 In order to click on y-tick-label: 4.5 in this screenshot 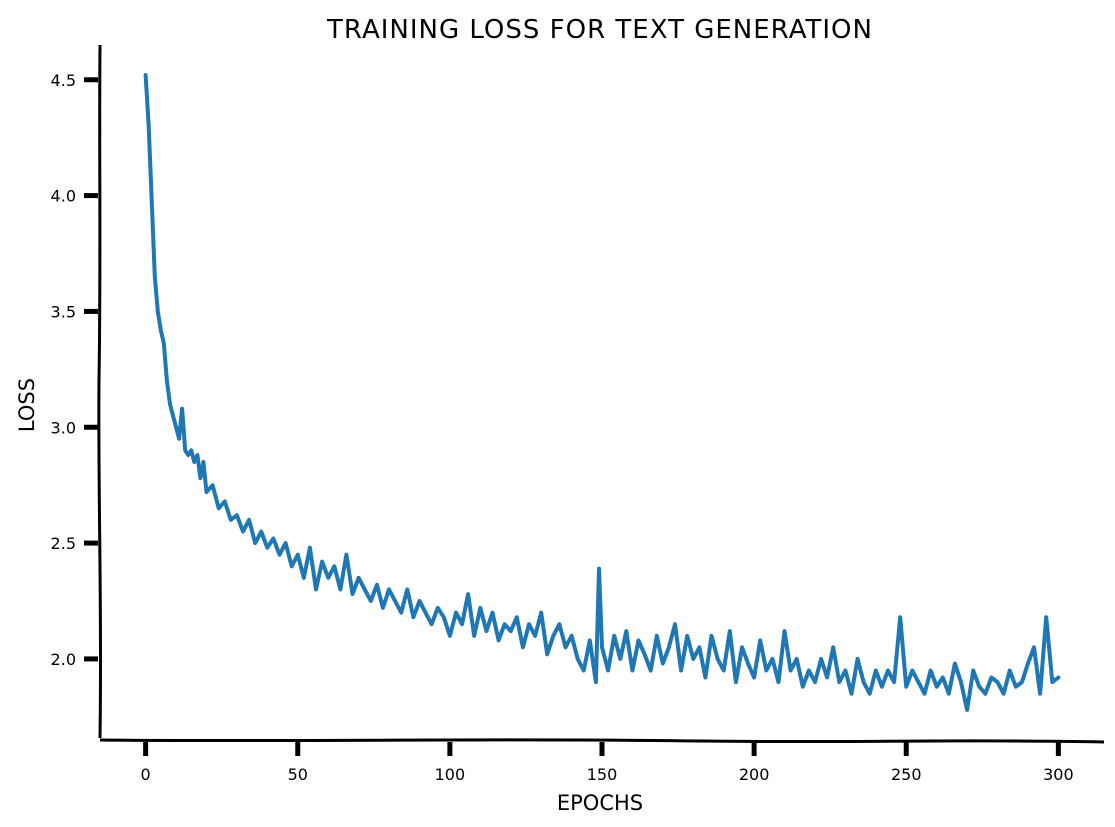, I will do `click(63, 80)`.